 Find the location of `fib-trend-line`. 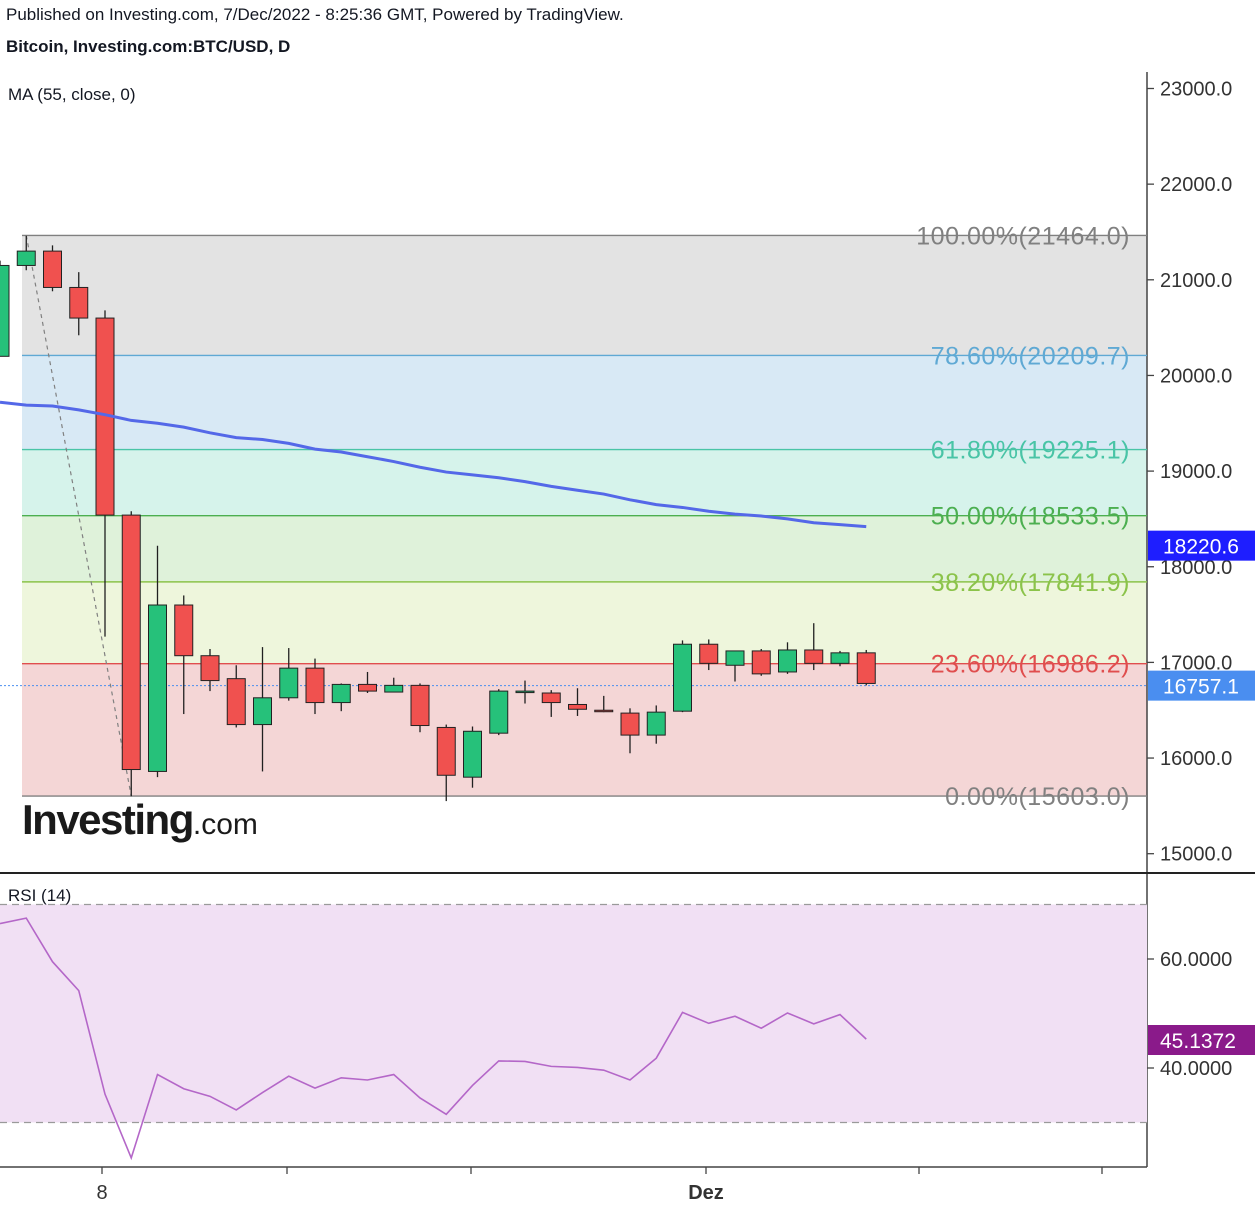

fib-trend-line is located at coordinates (78, 516).